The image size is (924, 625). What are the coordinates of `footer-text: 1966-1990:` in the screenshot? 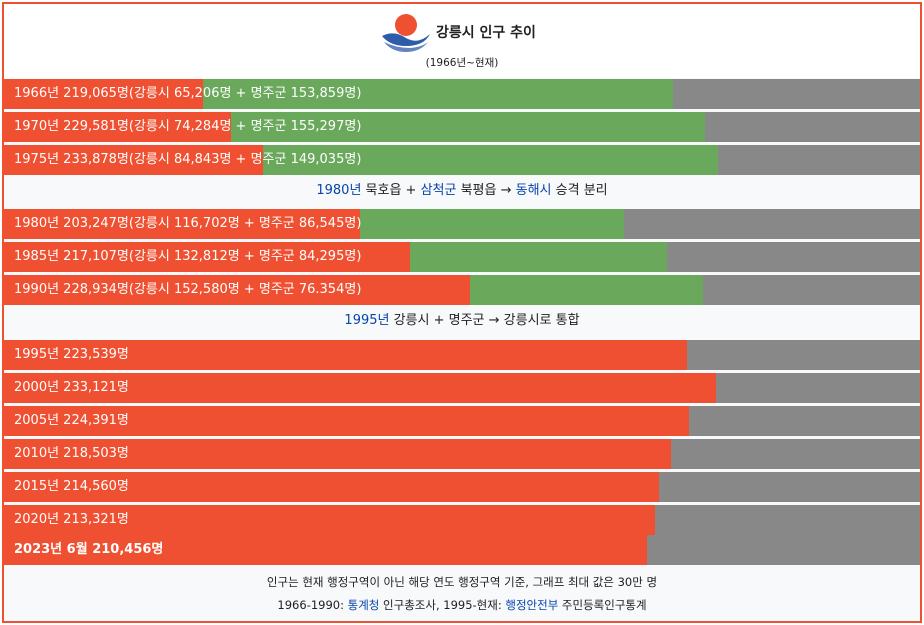 It's located at (312, 605).